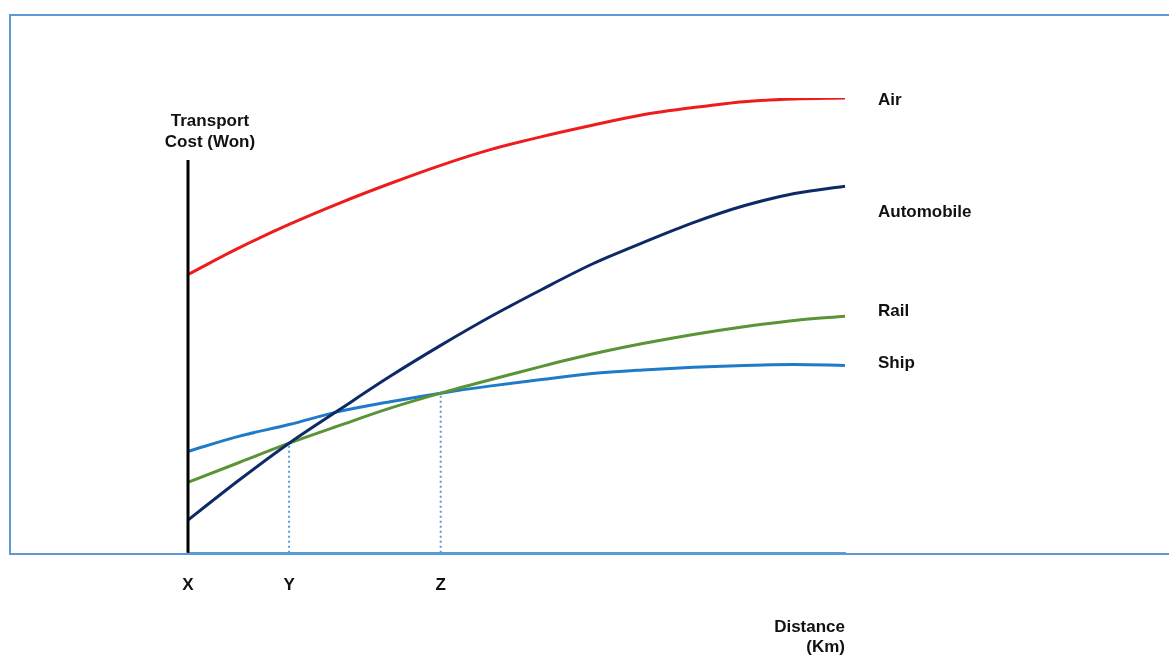 The height and width of the screenshot is (662, 1169). What do you see at coordinates (289, 584) in the screenshot?
I see `x-tick-label: Y` at bounding box center [289, 584].